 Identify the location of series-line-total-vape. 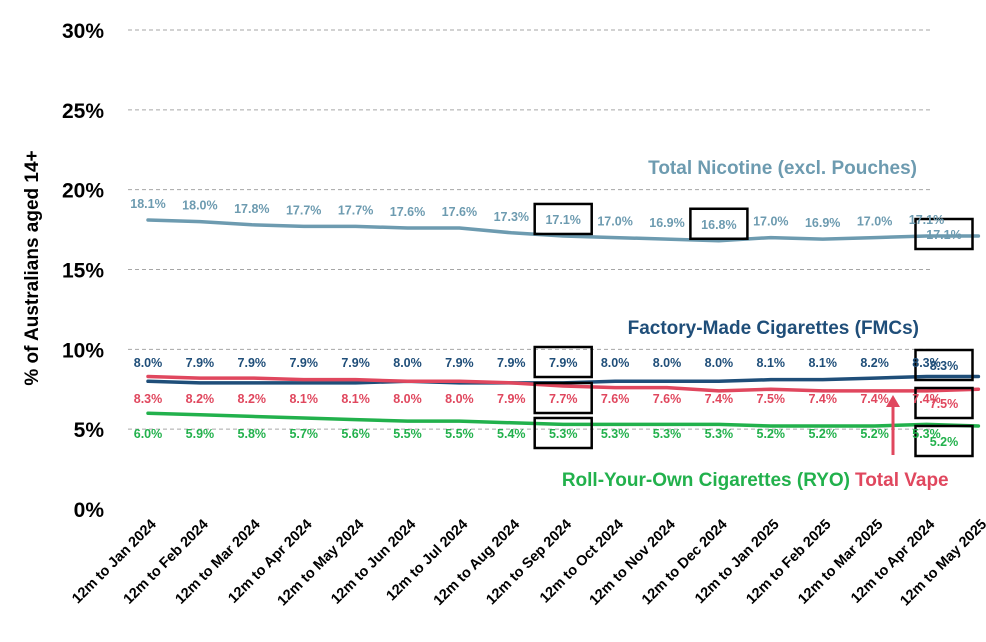
(563, 383).